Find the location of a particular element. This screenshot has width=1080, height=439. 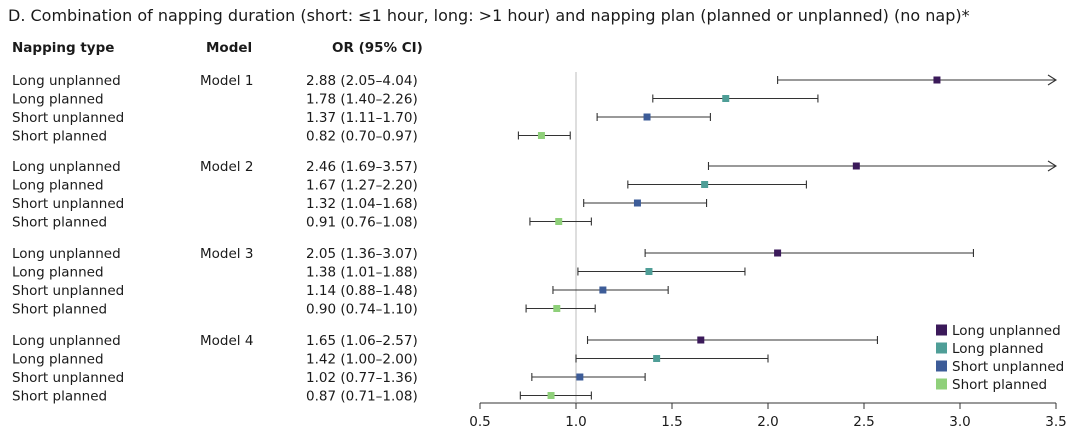

x-tick-label: 3.0 is located at coordinates (959, 422).